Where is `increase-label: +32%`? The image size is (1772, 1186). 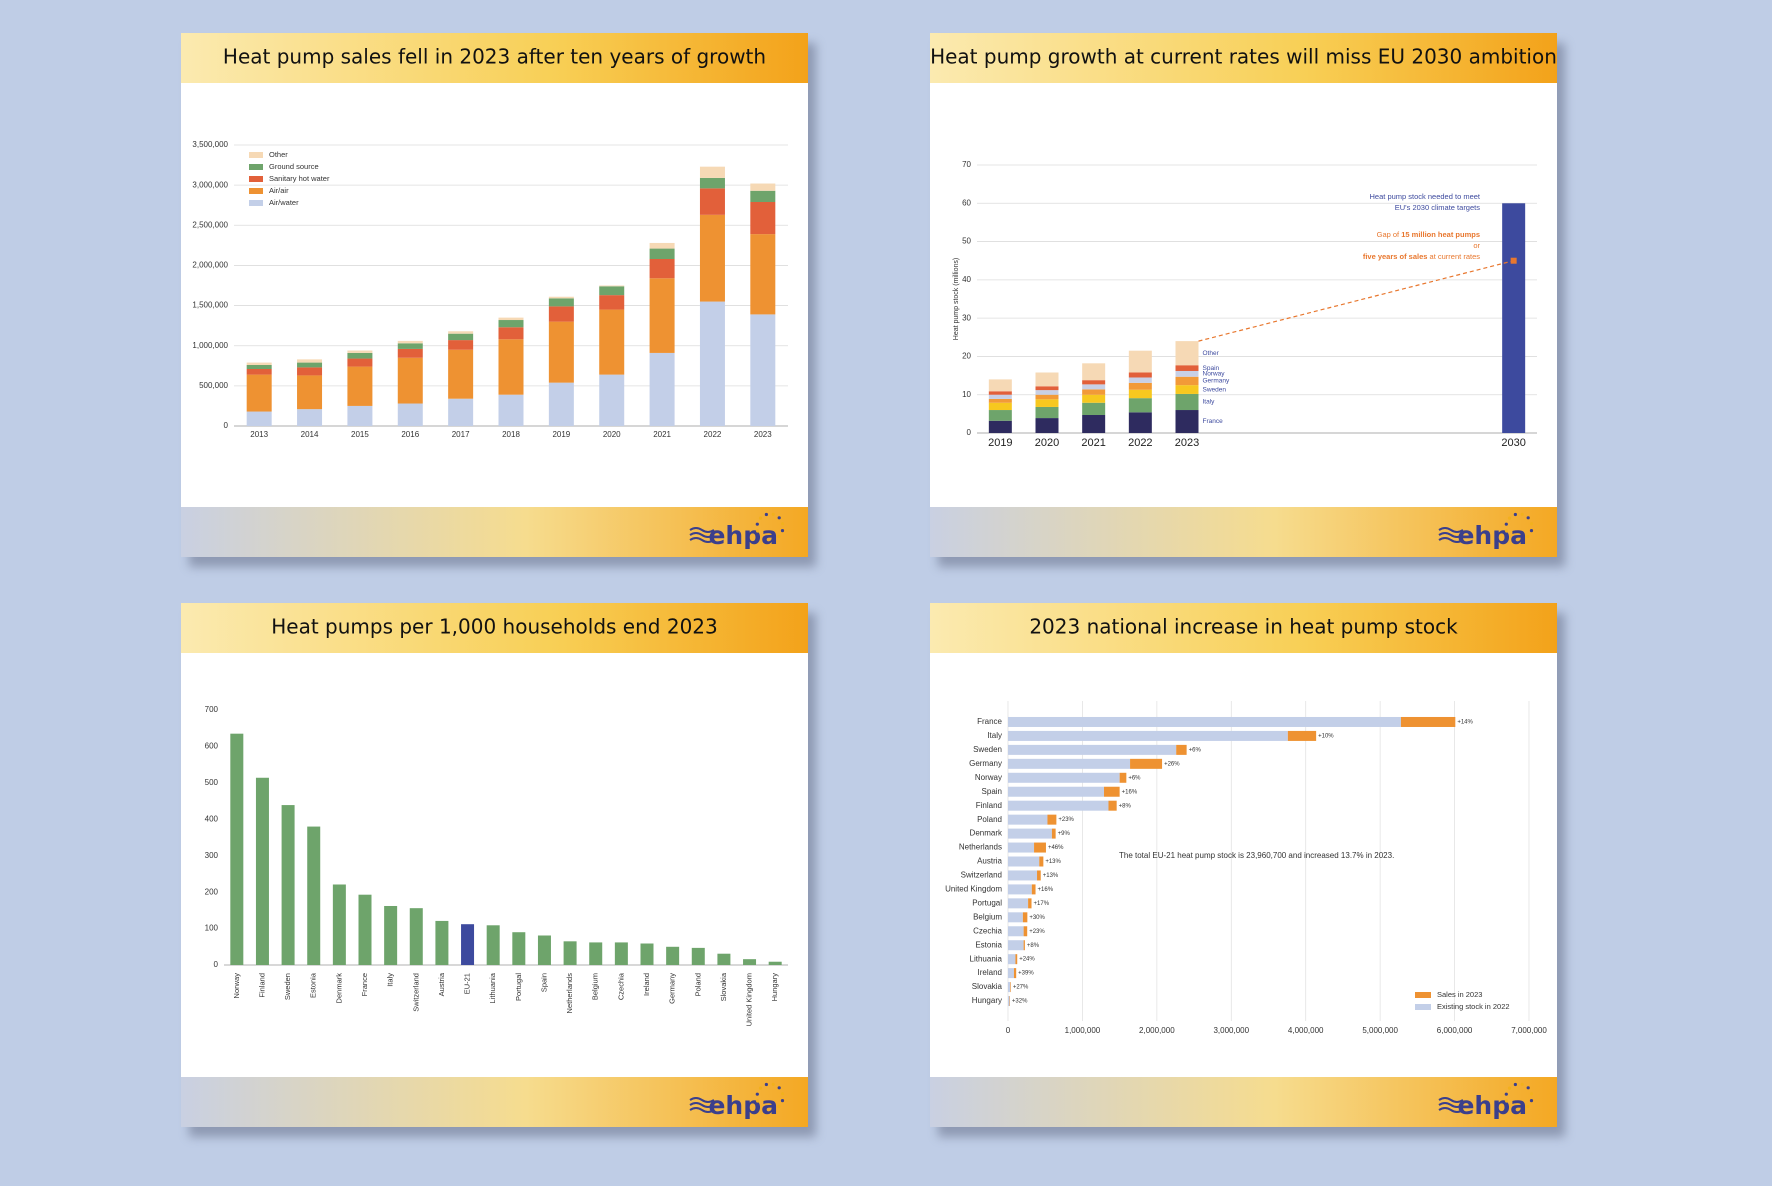
increase-label: +32% is located at coordinates (1020, 1002).